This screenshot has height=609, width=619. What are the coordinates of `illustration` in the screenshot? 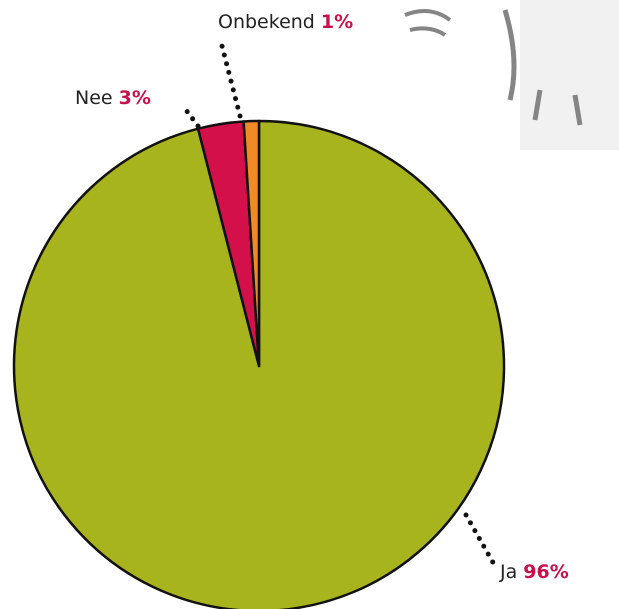 It's located at (511, 75).